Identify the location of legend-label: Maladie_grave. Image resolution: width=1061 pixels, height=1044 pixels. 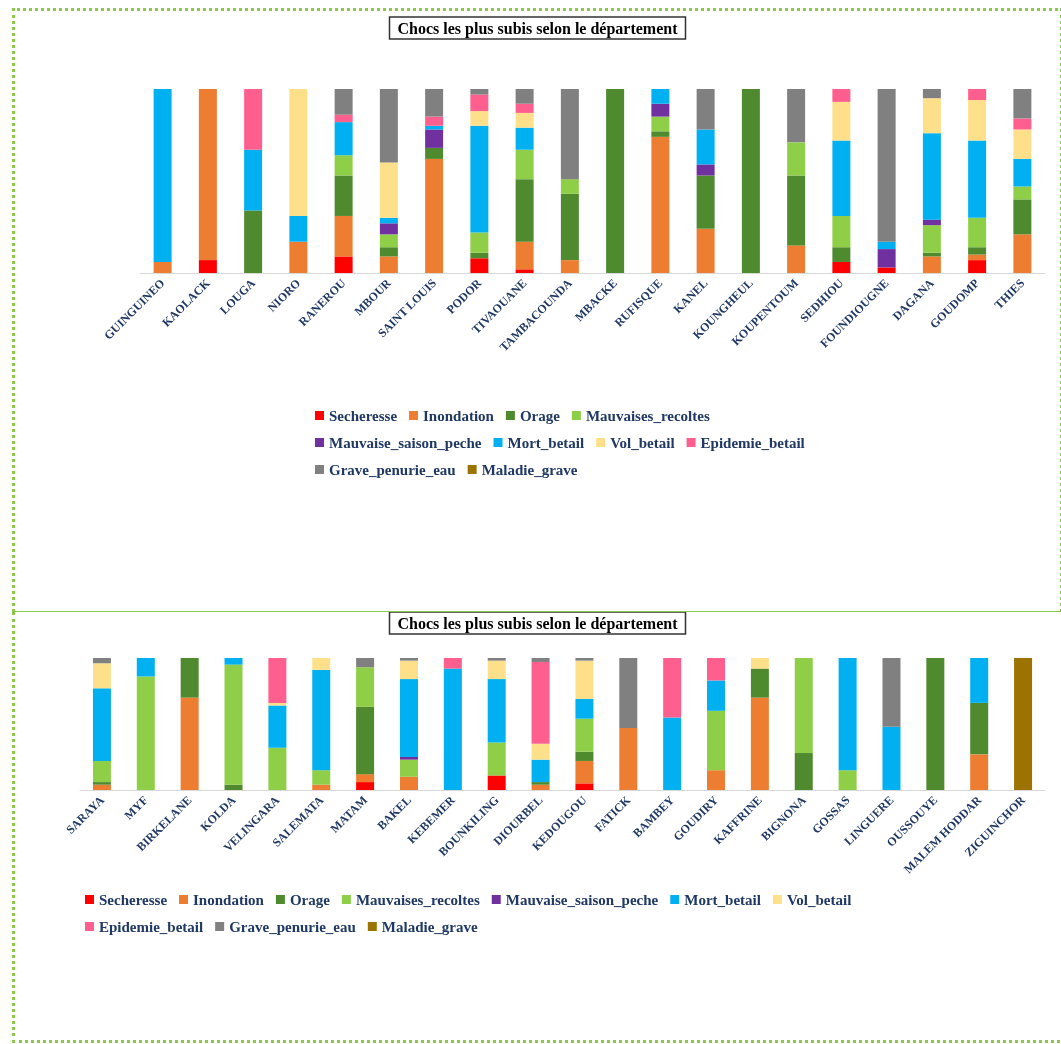
(429, 926).